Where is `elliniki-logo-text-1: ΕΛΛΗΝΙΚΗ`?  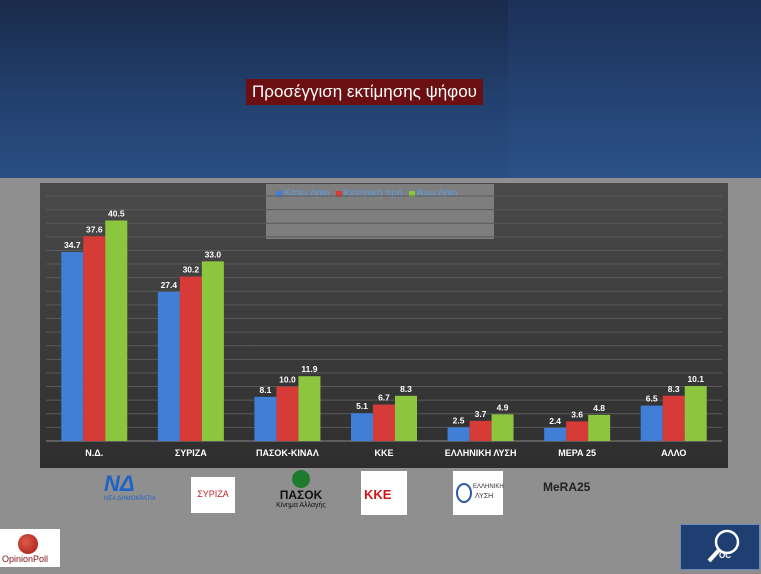
elliniki-logo-text-1: ΕΛΛΗΝΙΚΗ is located at coordinates (488, 487).